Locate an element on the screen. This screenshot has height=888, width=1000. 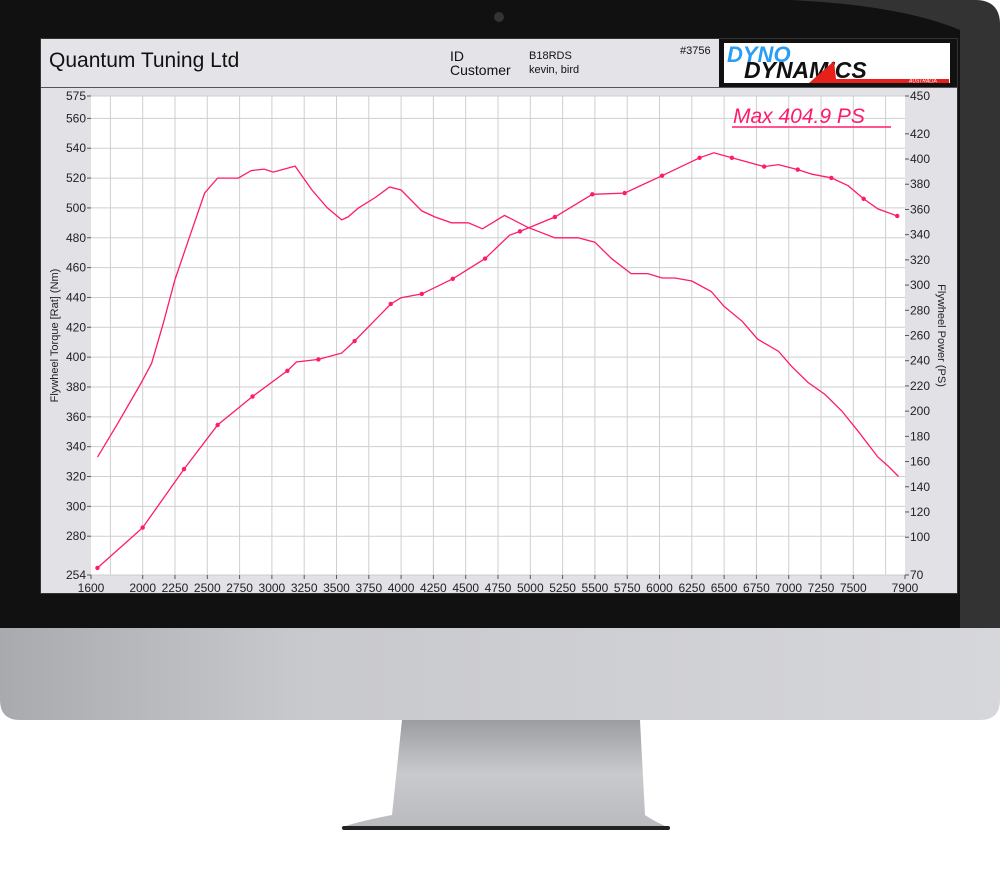
y-tick-label-left: 254 is located at coordinates (76, 575).